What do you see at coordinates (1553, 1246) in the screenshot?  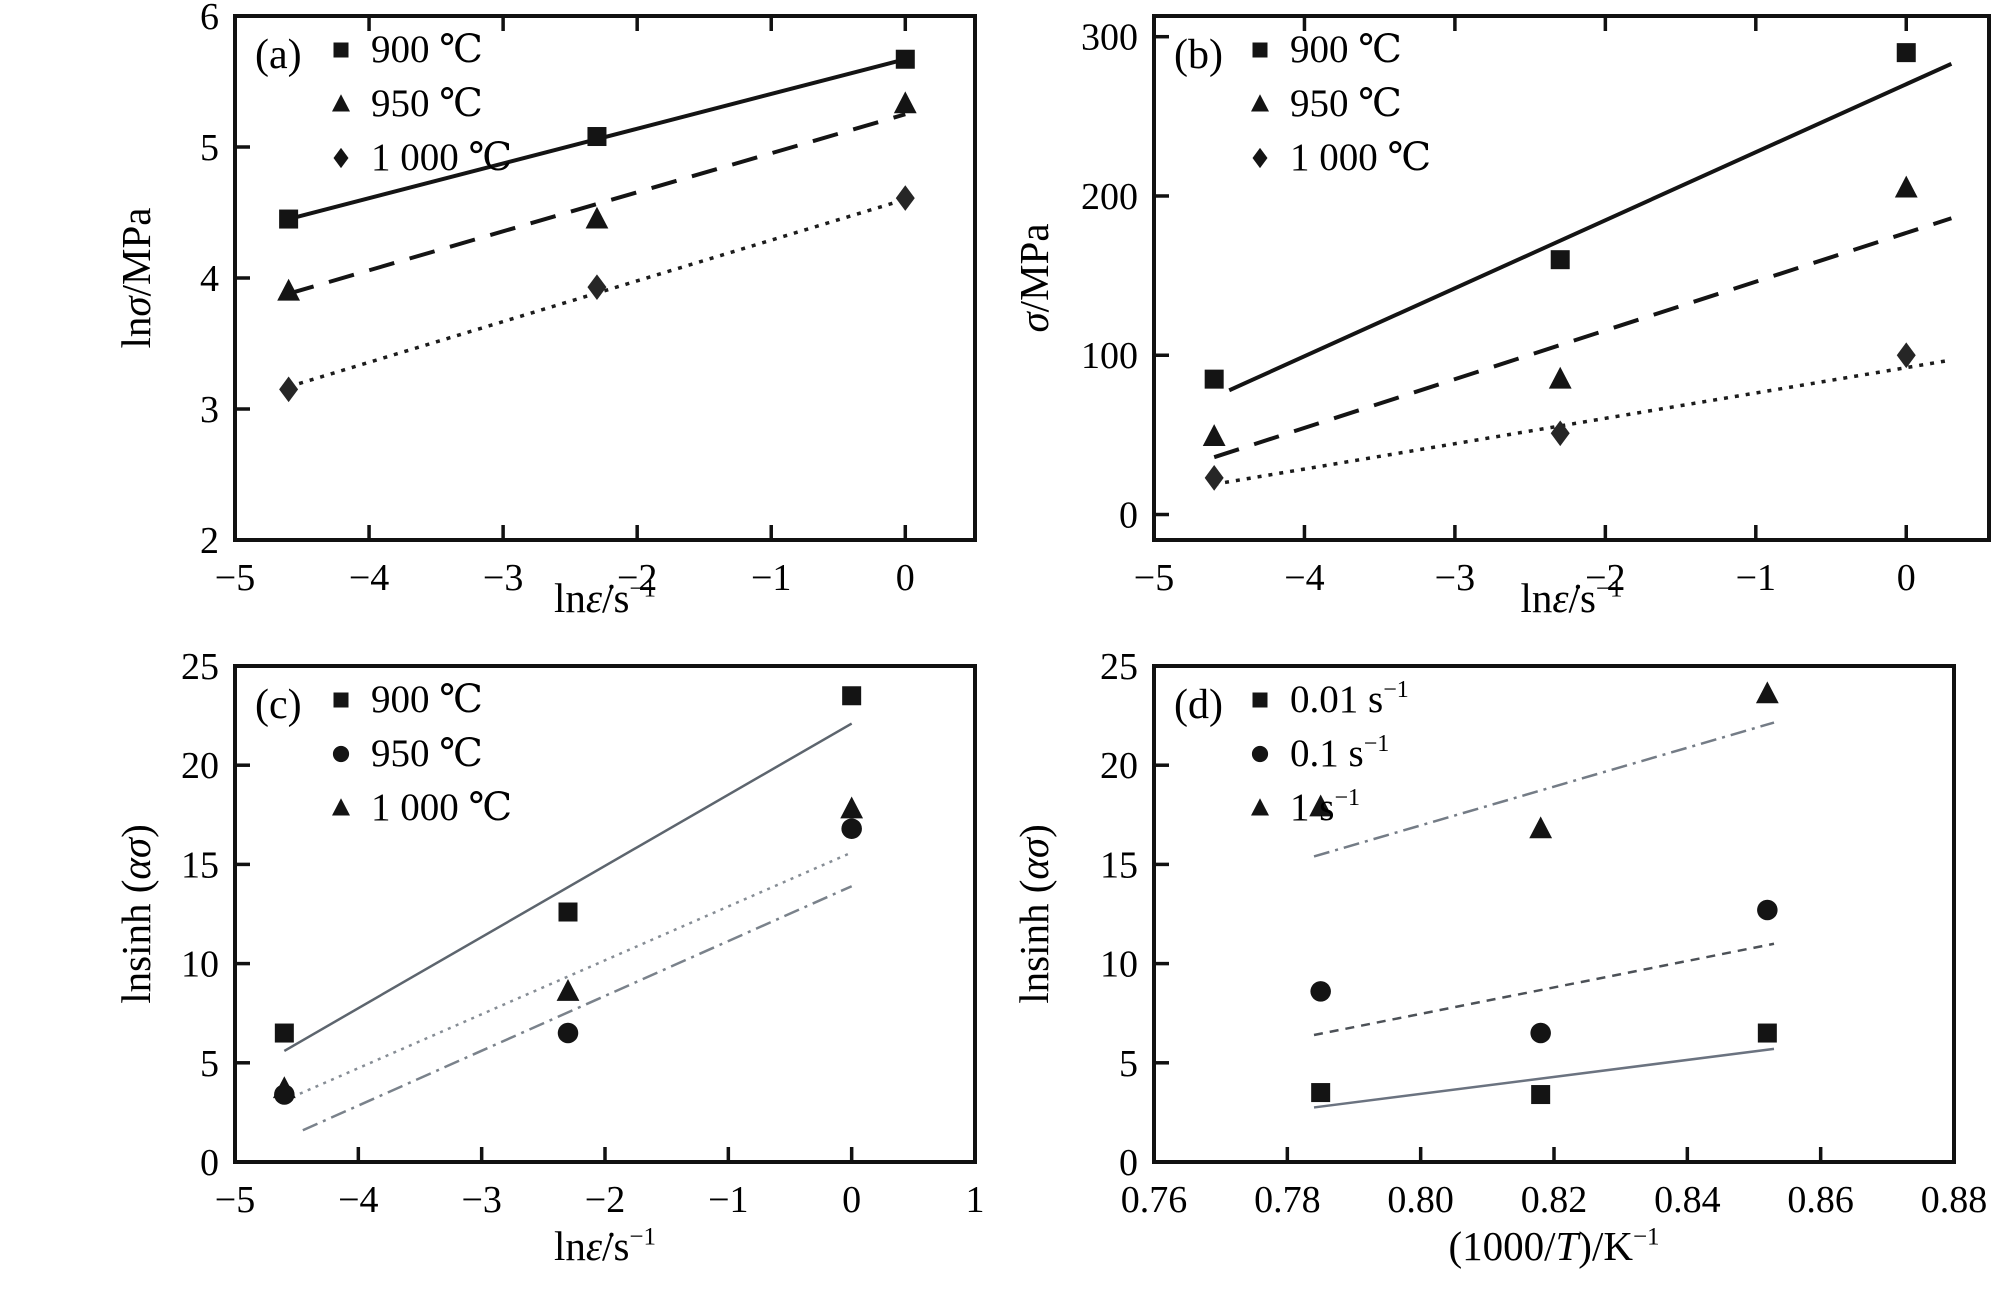 I see `x-axis-label: (1000/T)/K−1` at bounding box center [1553, 1246].